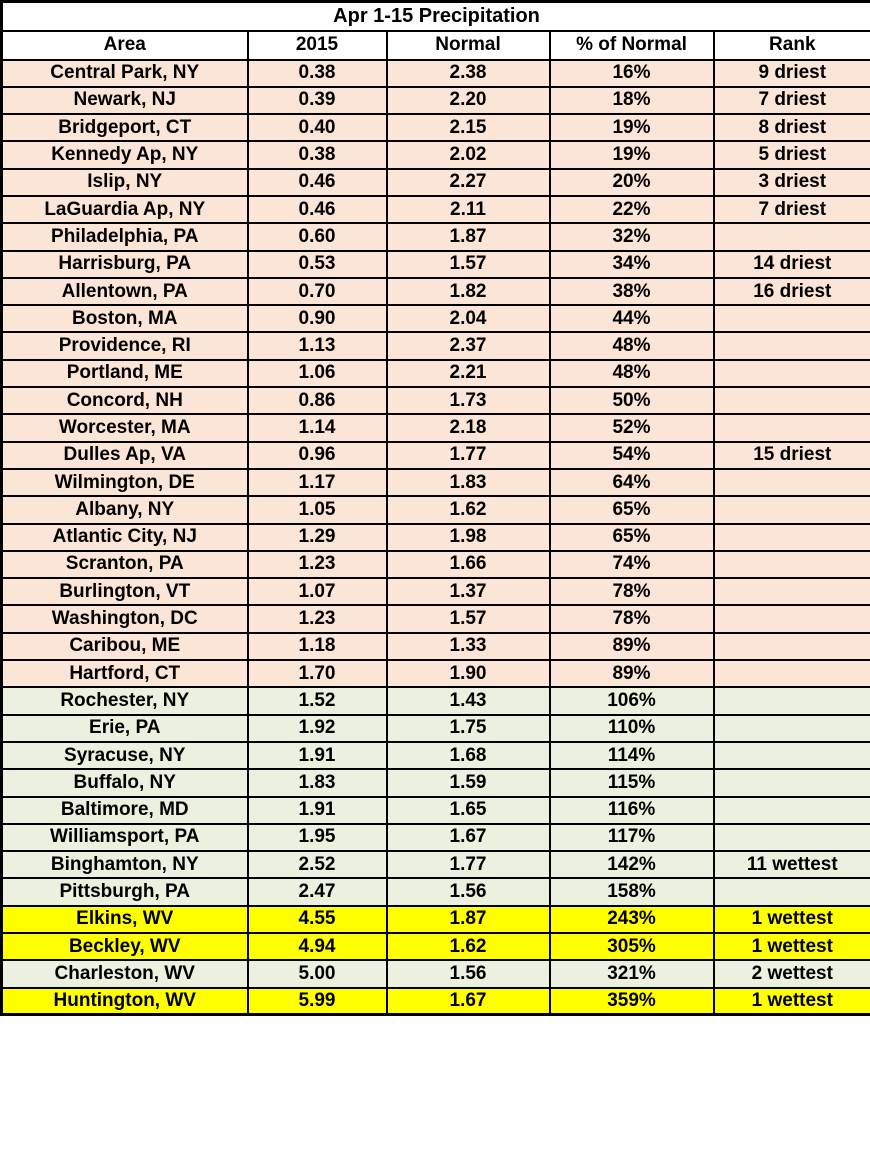  Describe the element at coordinates (791, 291) in the screenshot. I see `cell-rank: 16 driest` at that location.